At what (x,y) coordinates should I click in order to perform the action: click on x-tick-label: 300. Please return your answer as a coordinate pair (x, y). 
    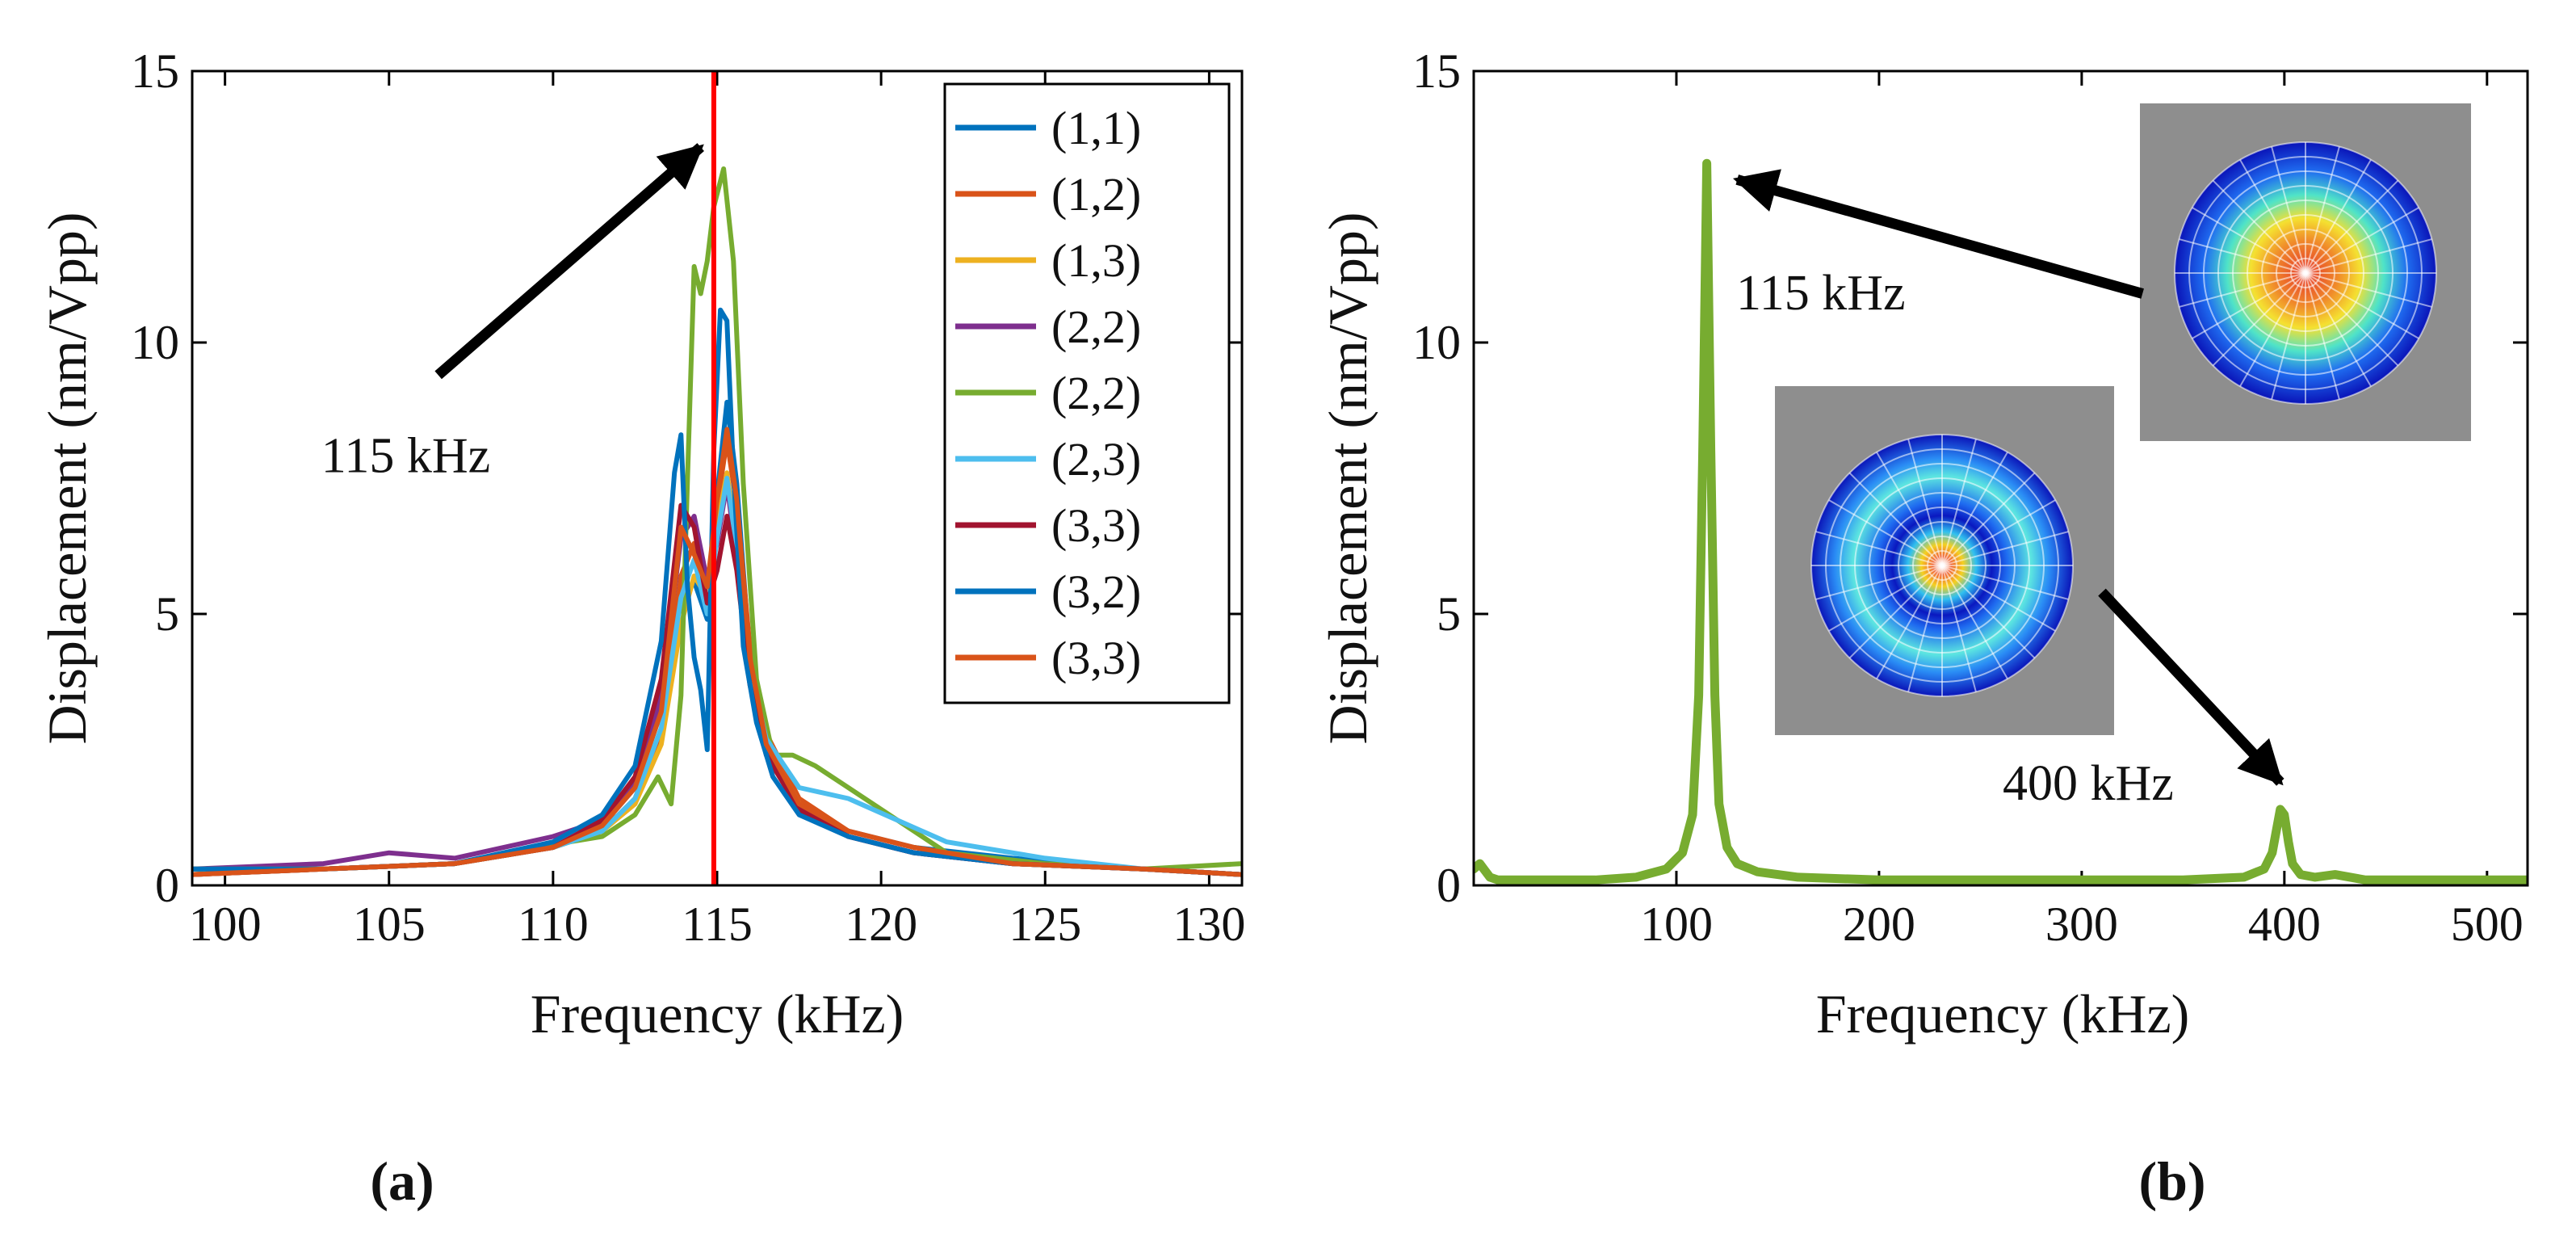
    Looking at the image, I should click on (2081, 924).